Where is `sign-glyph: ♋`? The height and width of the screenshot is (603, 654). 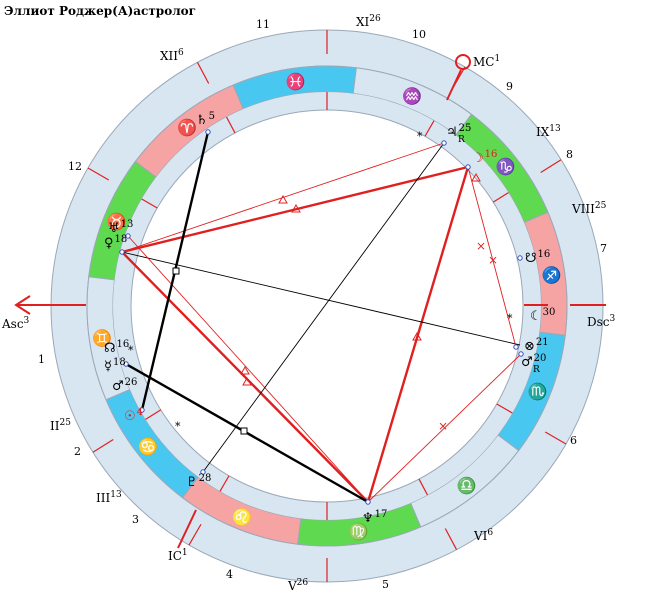
sign-glyph: ♋ is located at coordinates (148, 446).